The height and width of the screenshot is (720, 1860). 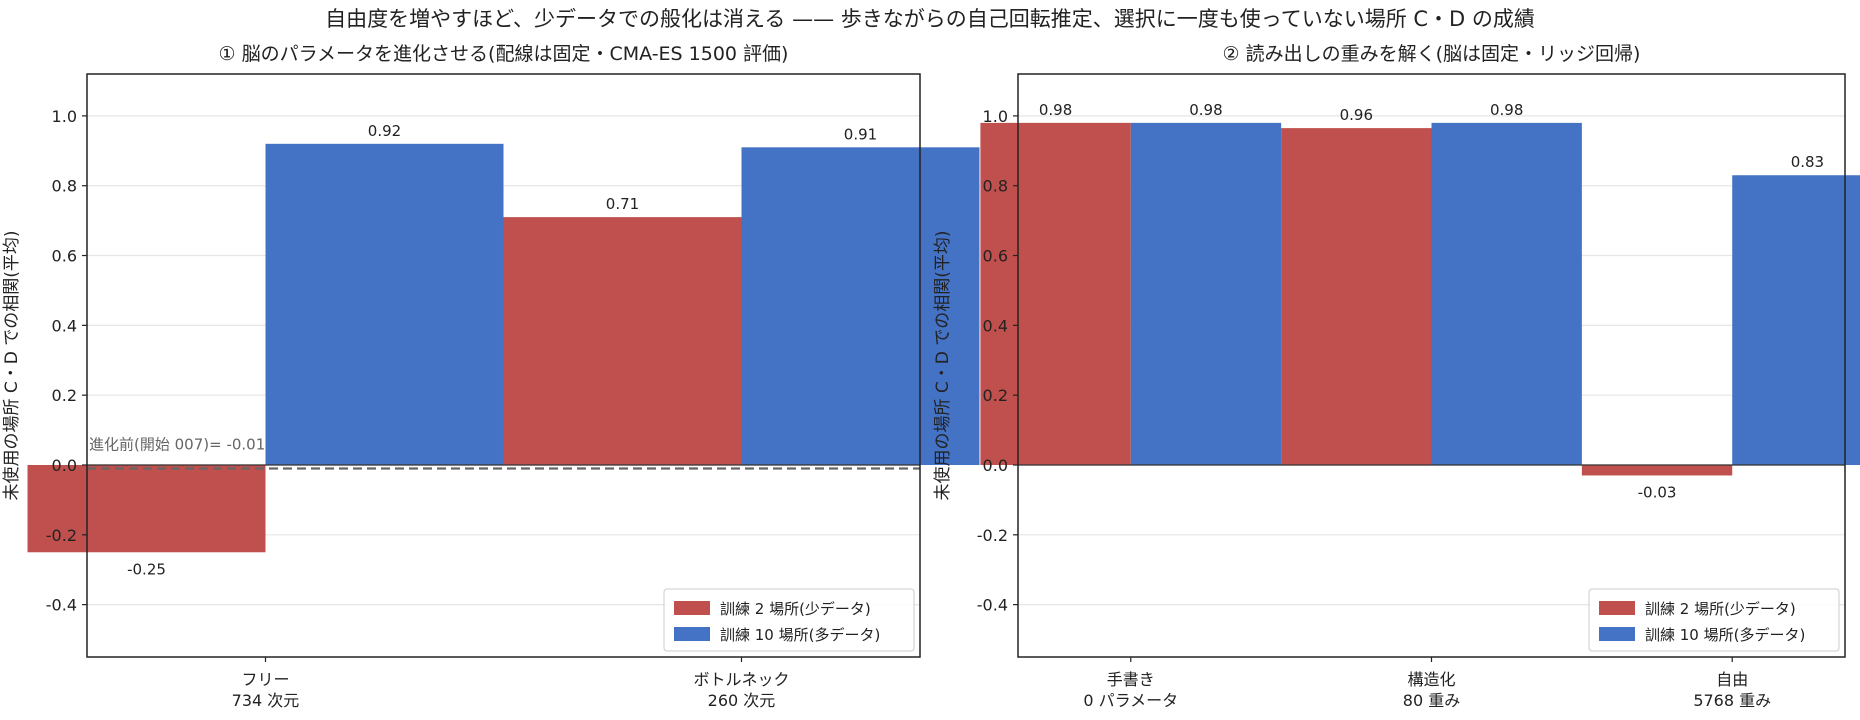 I want to click on bar-value-label: -0.03, so click(x=1657, y=492).